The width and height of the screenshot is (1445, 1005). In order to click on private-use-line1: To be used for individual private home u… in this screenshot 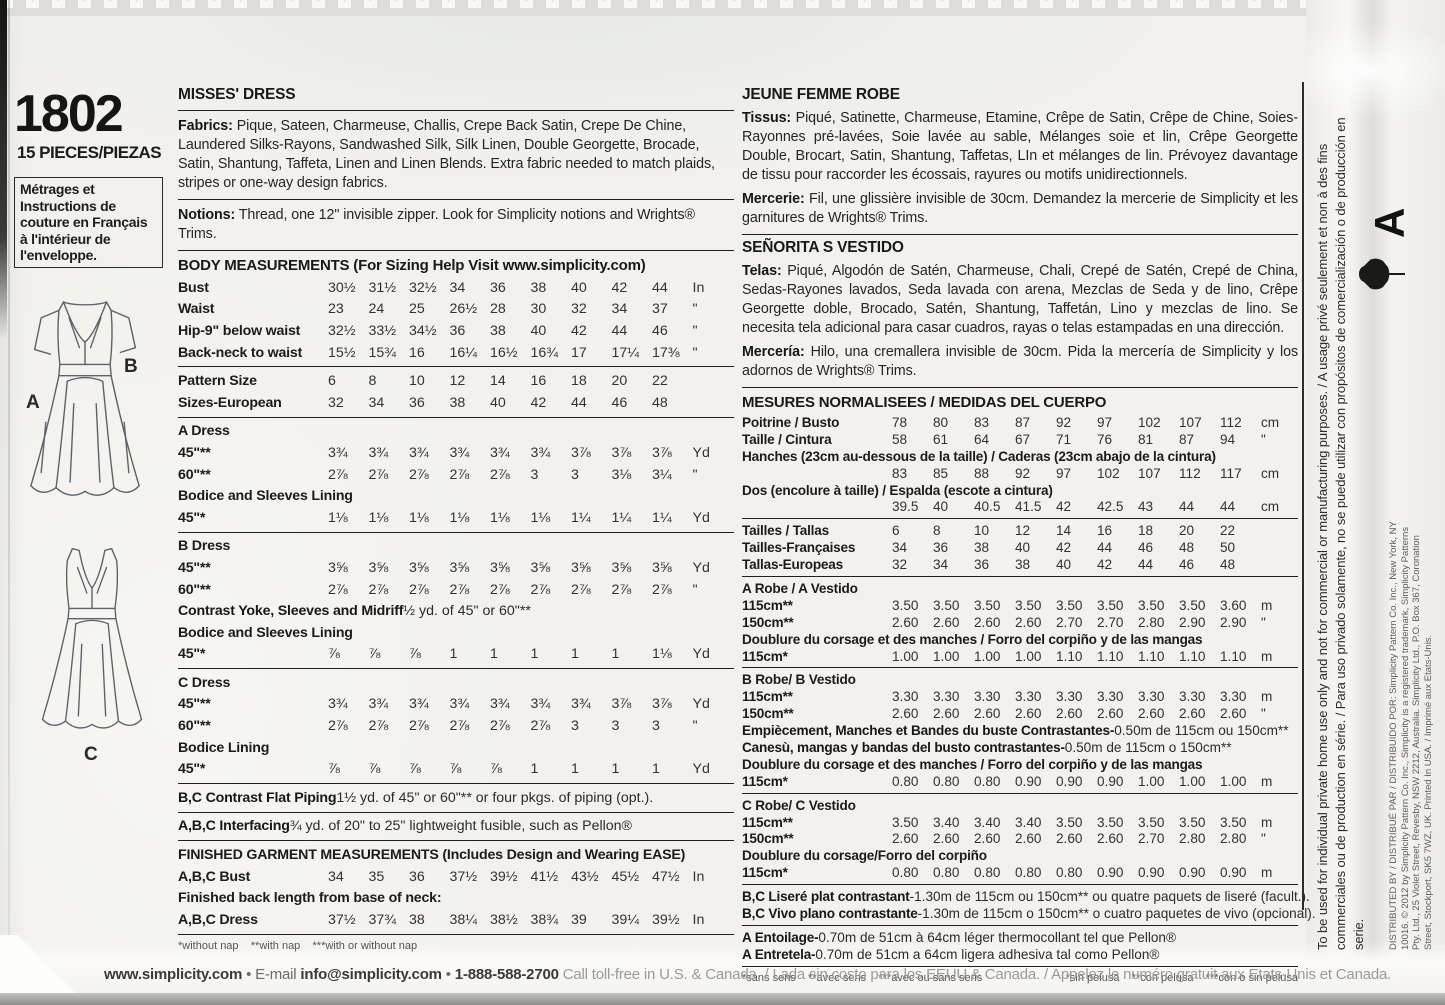, I will do `click(1322, 546)`.